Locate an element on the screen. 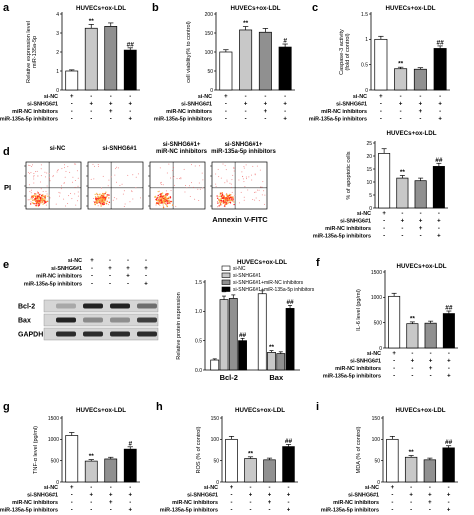  band-label: GAPDH is located at coordinates (30, 335).